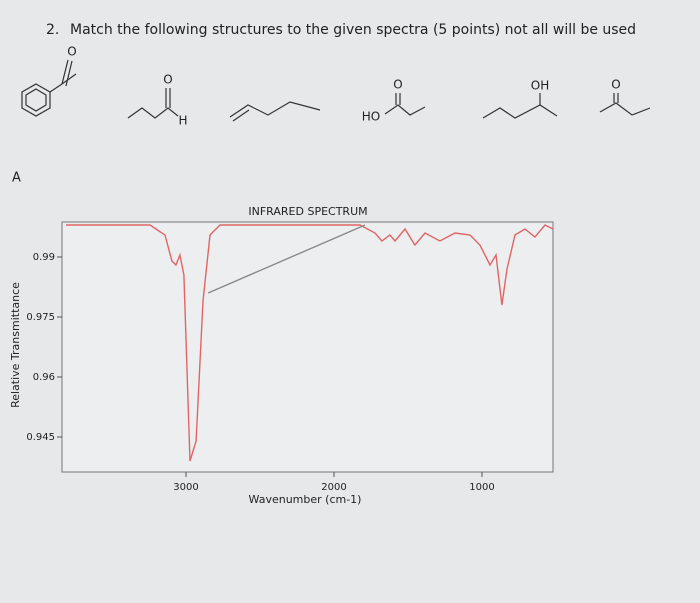  I want to click on x-tick-label: 1000, so click(481, 487).